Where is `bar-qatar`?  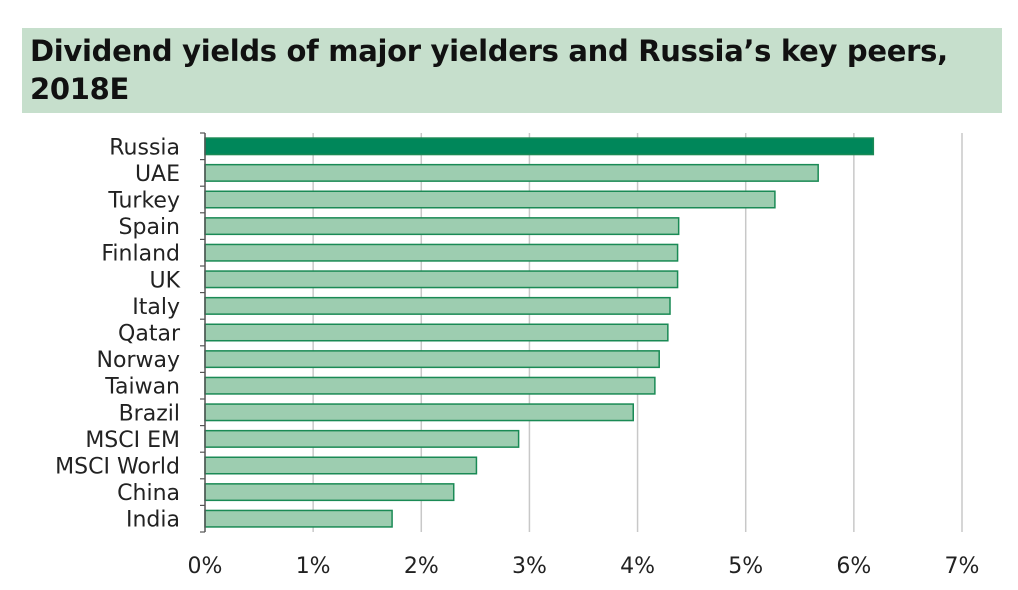 bar-qatar is located at coordinates (436, 332).